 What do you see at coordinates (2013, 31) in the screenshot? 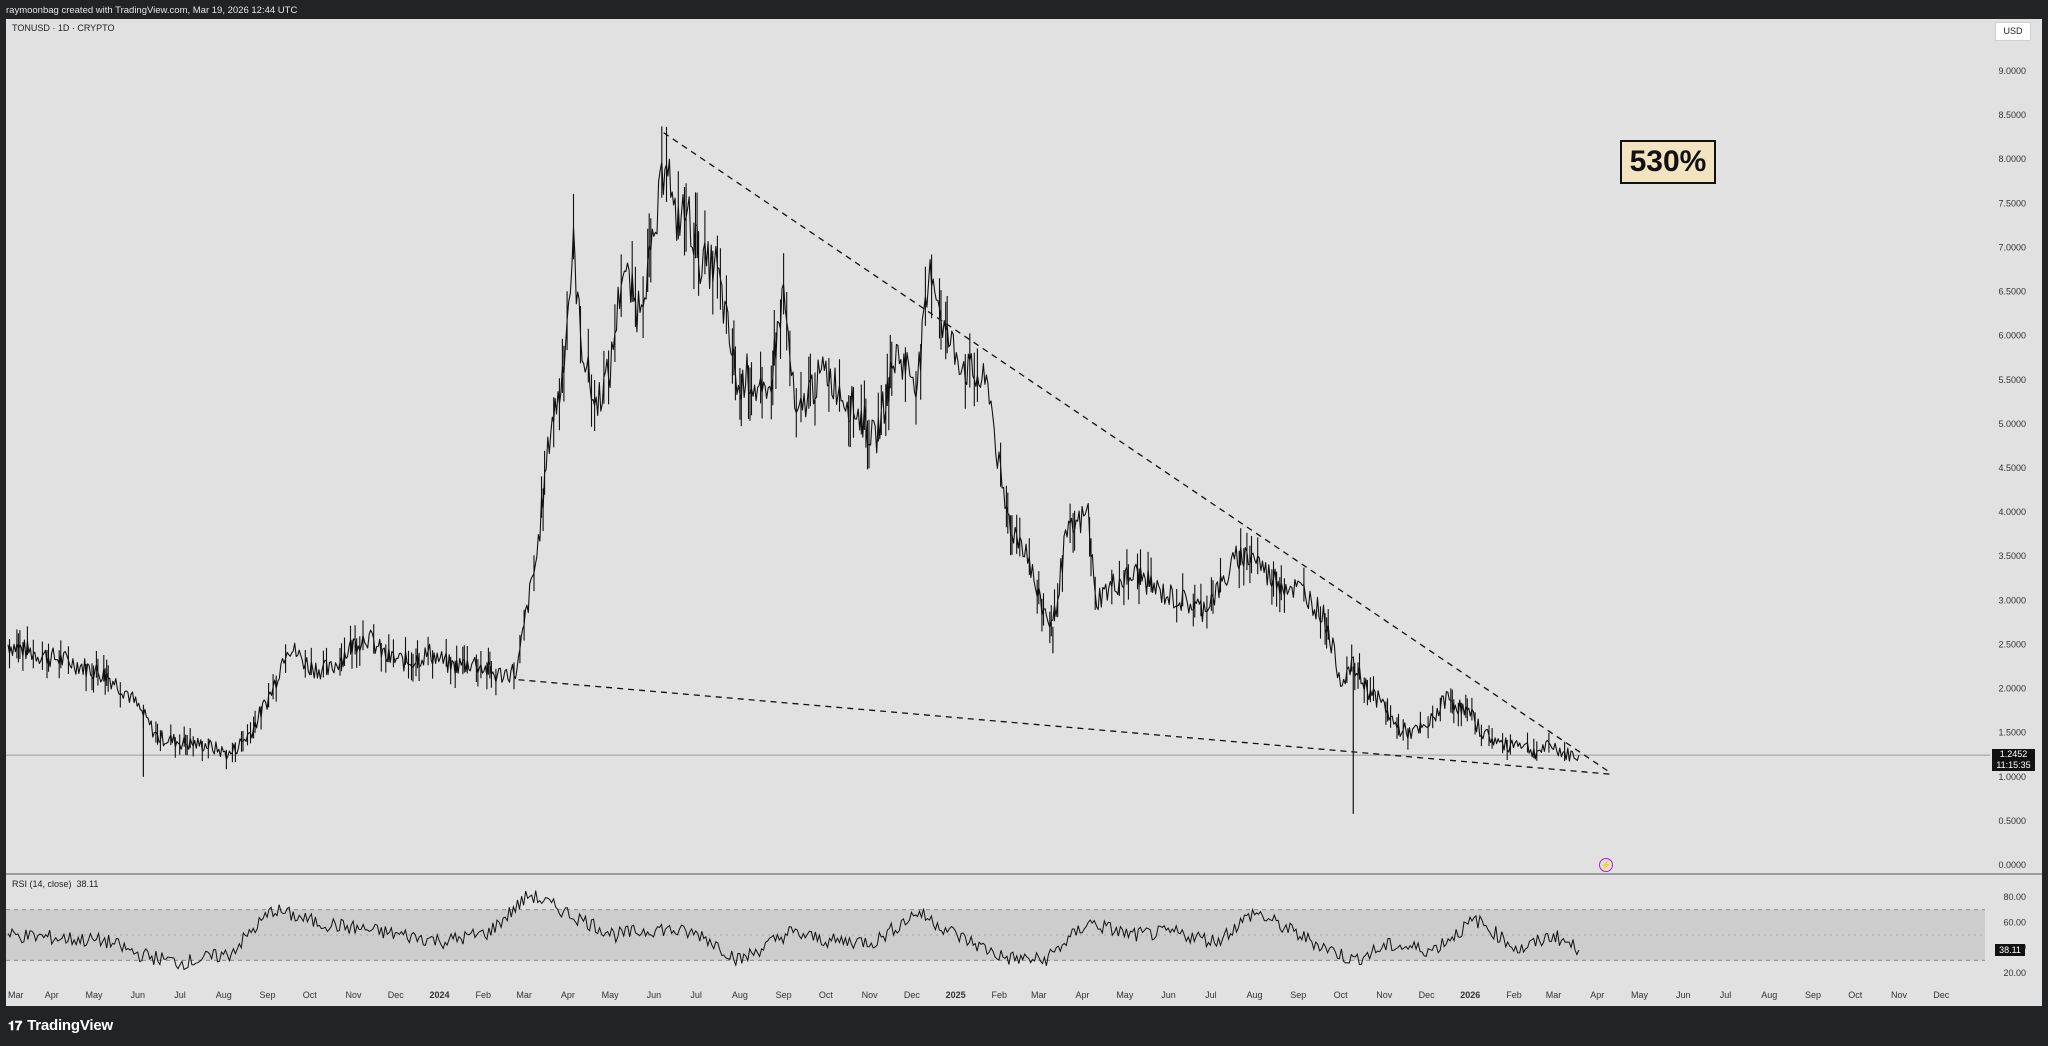
I see `currency-button: USD` at bounding box center [2013, 31].